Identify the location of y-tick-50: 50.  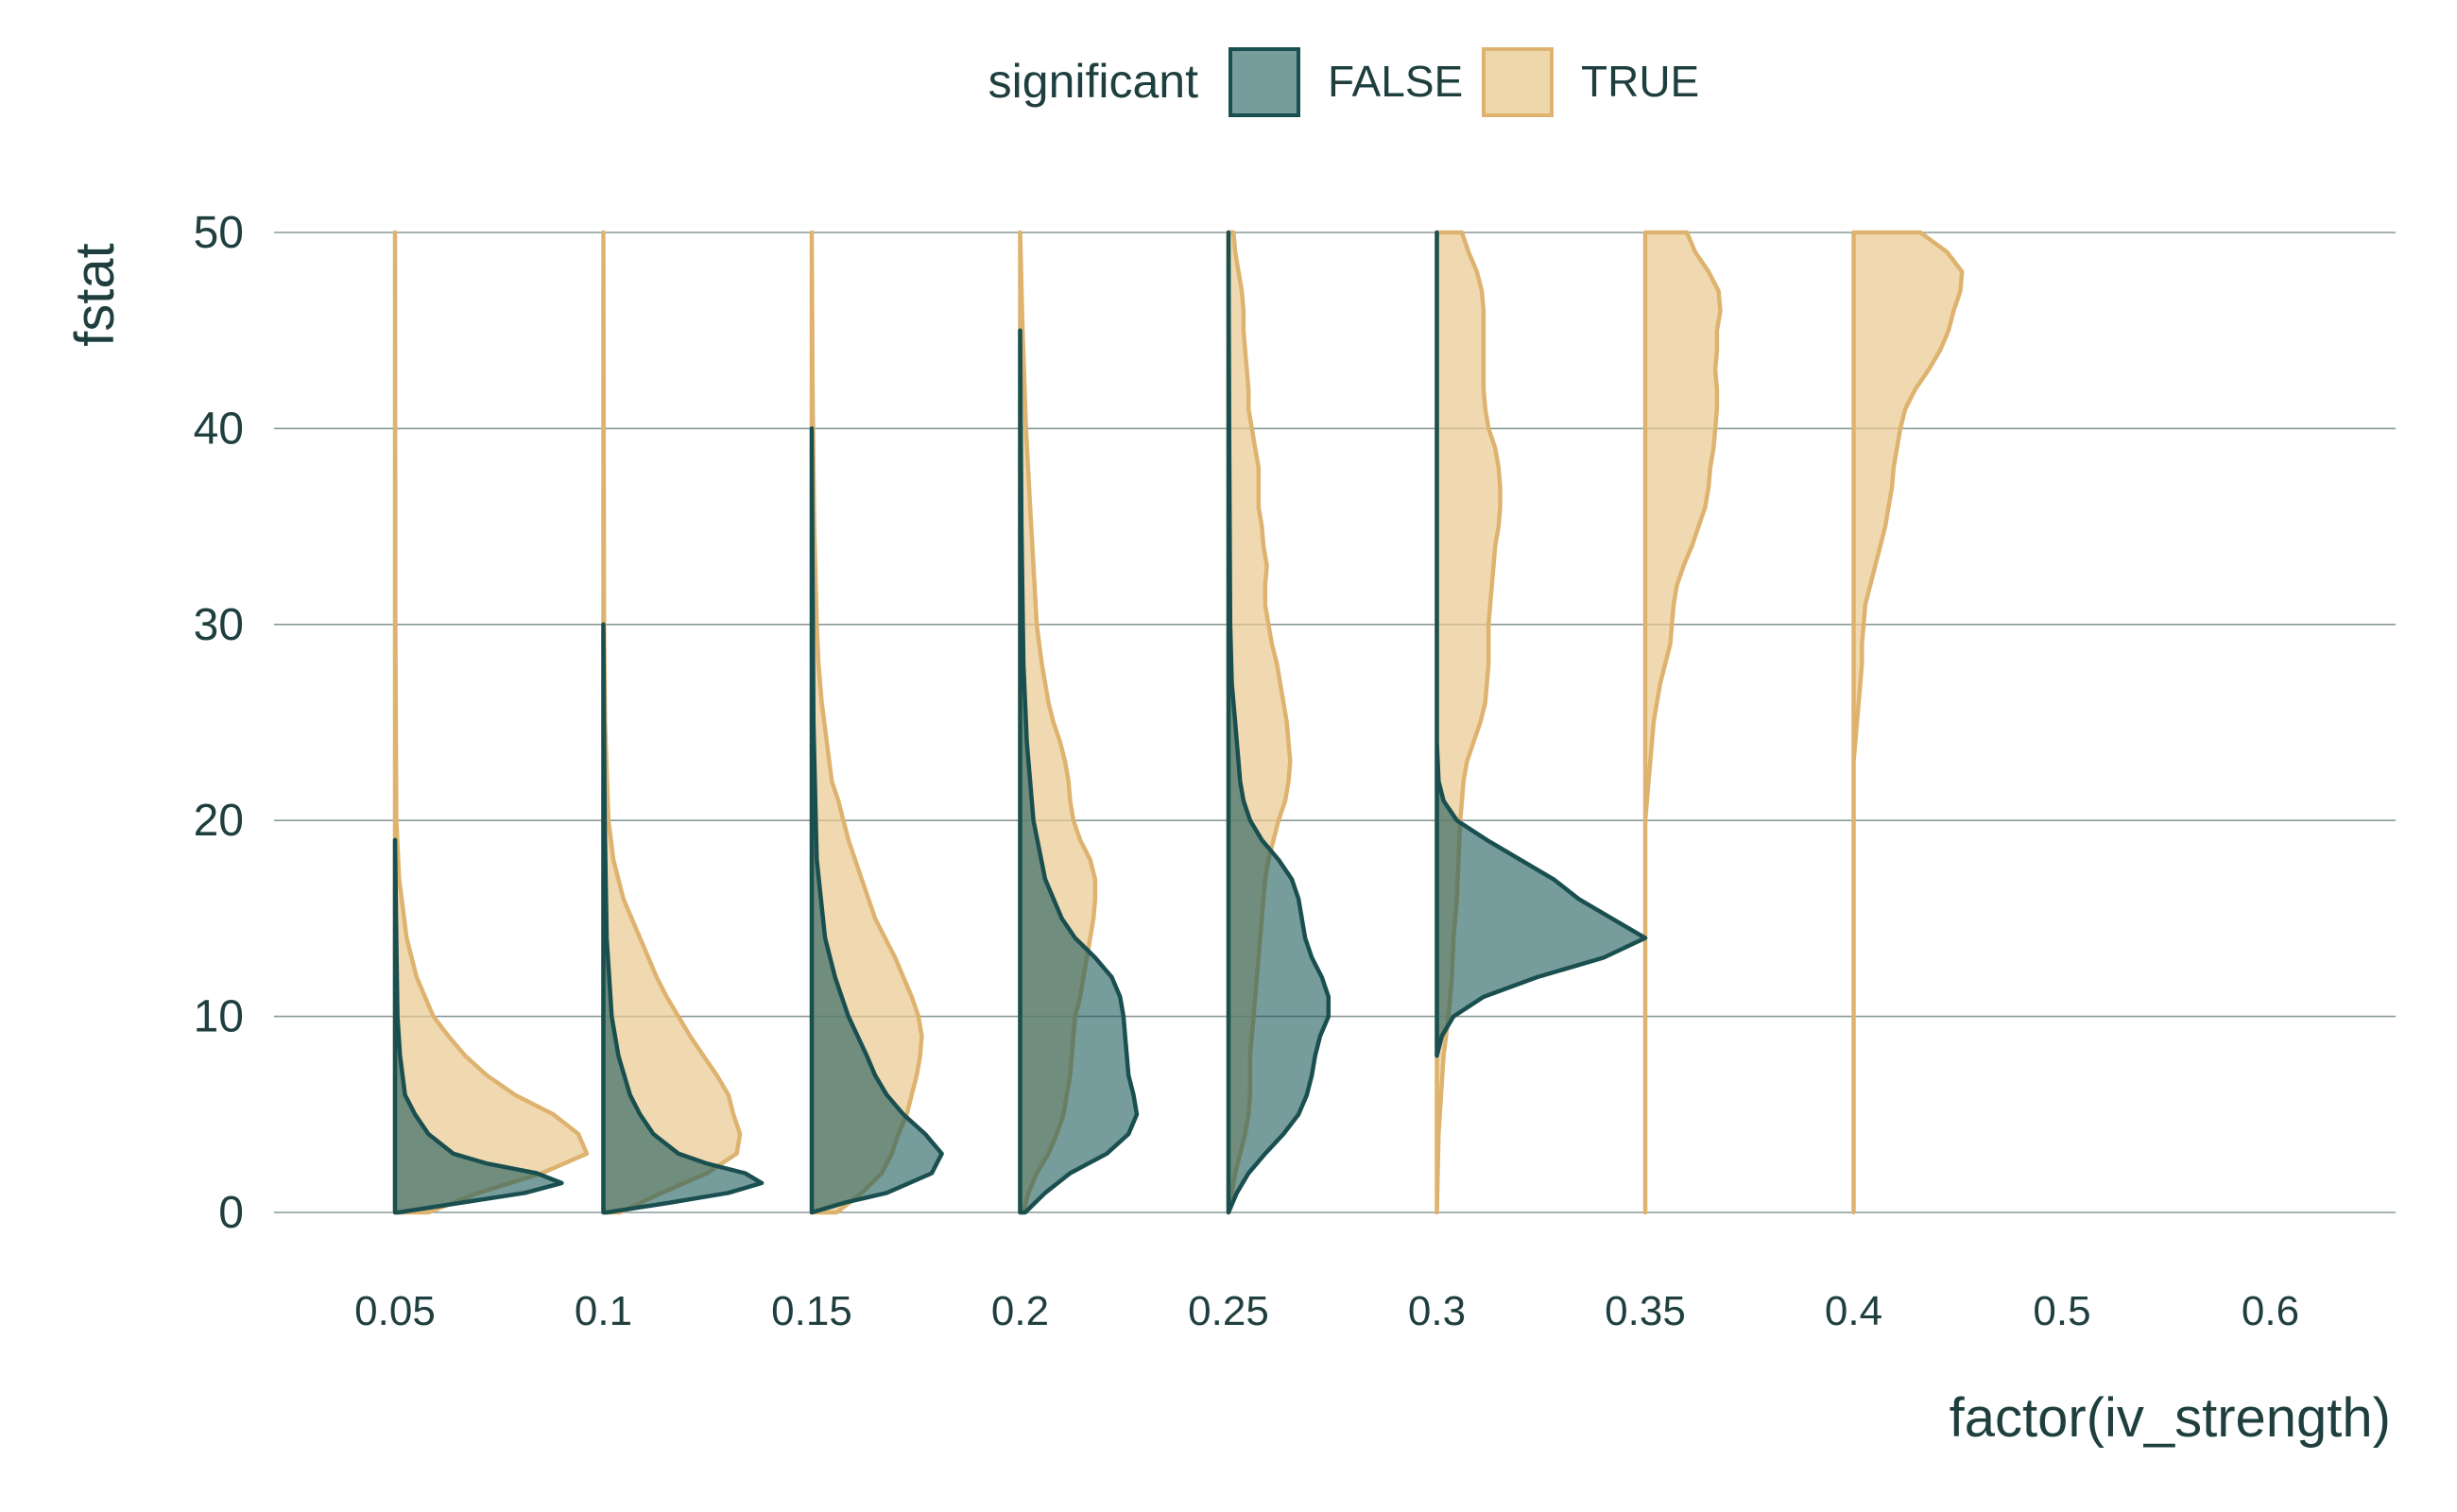
(219, 233).